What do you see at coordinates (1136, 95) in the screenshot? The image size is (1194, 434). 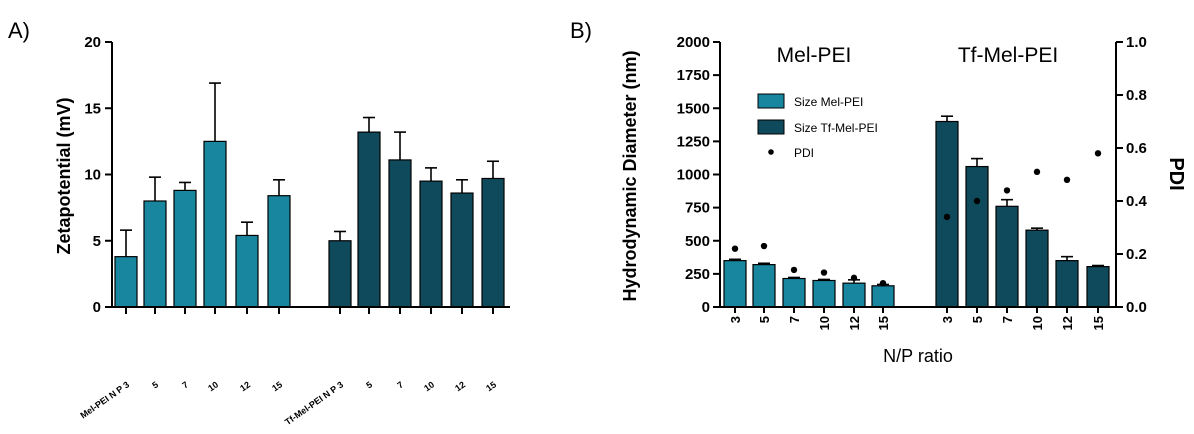 I see `panel-b-right-y-tick-label: 0.8` at bounding box center [1136, 95].